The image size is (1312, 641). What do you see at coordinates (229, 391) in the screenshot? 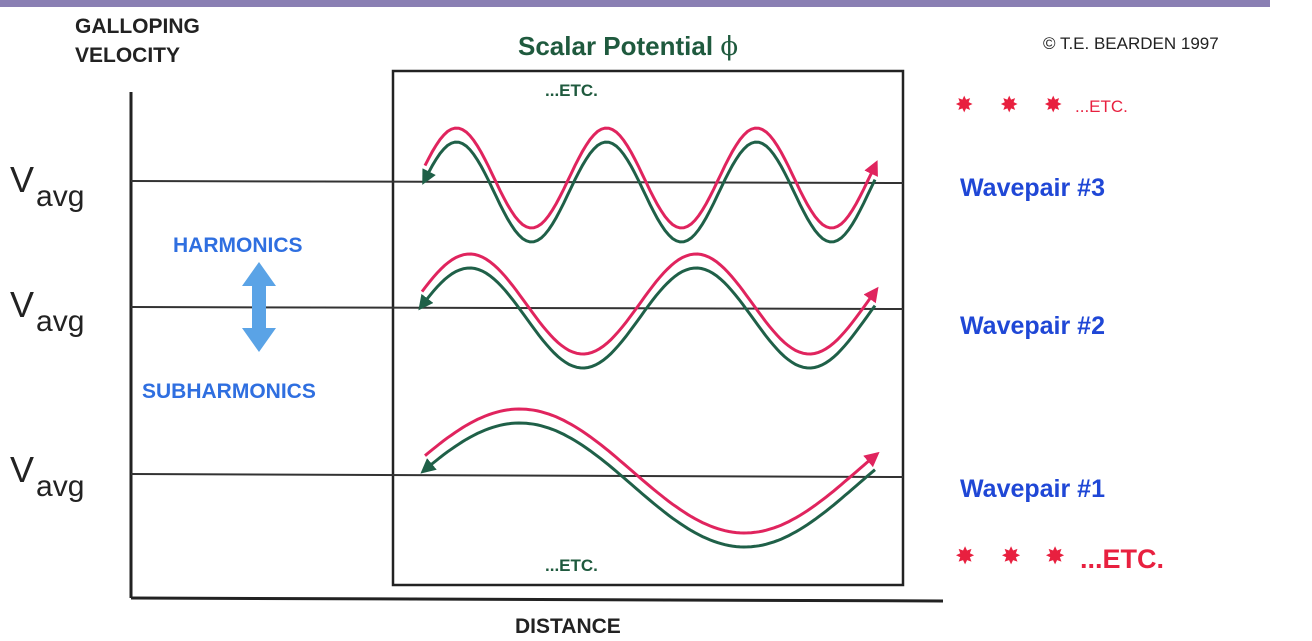
I see `subharmonics-label: SUBHARMONICS` at bounding box center [229, 391].